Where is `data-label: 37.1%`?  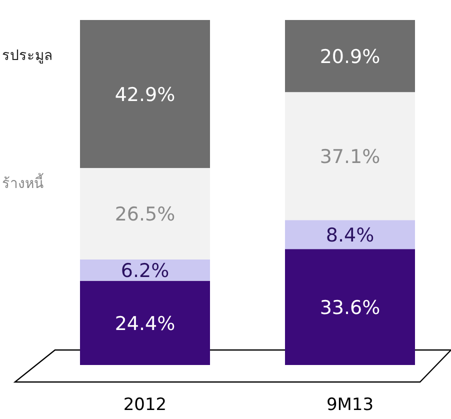 data-label: 37.1% is located at coordinates (350, 157).